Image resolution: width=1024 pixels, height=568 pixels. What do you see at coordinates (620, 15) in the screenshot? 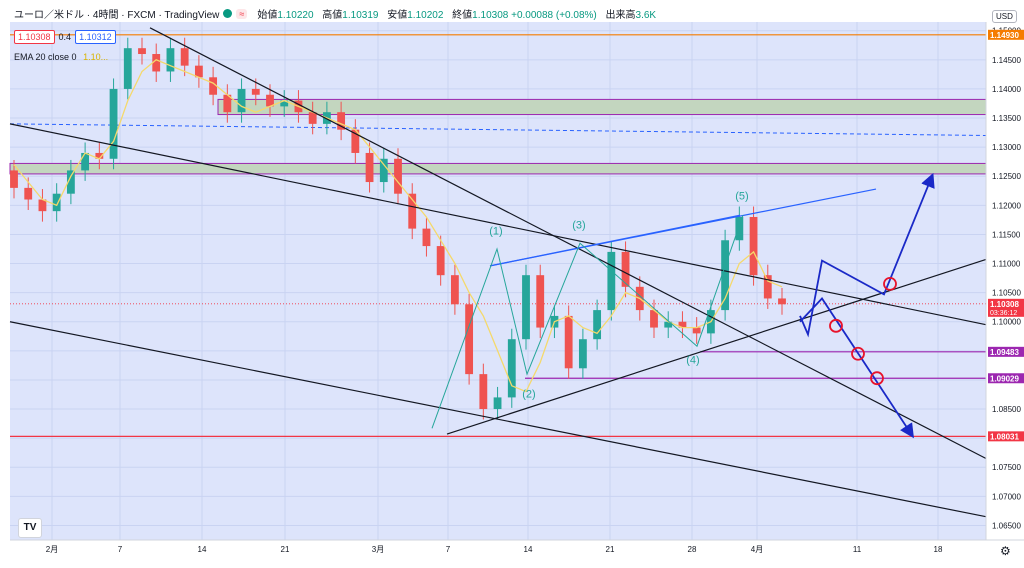
I see `volume-label: 出来高` at bounding box center [620, 15].